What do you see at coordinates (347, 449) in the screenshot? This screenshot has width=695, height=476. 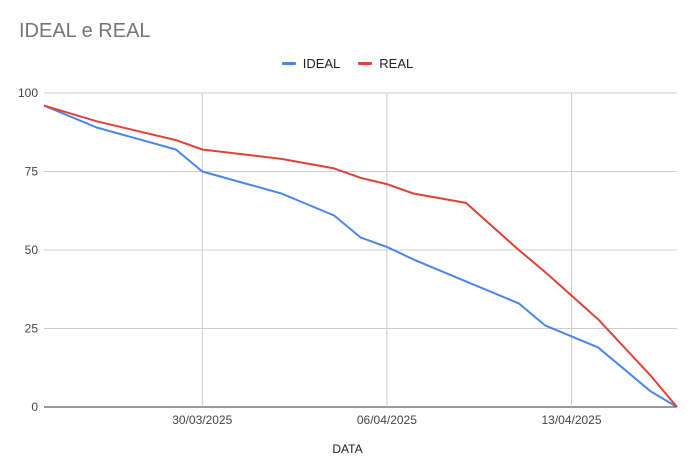 I see `x-axis-title: DATA` at bounding box center [347, 449].